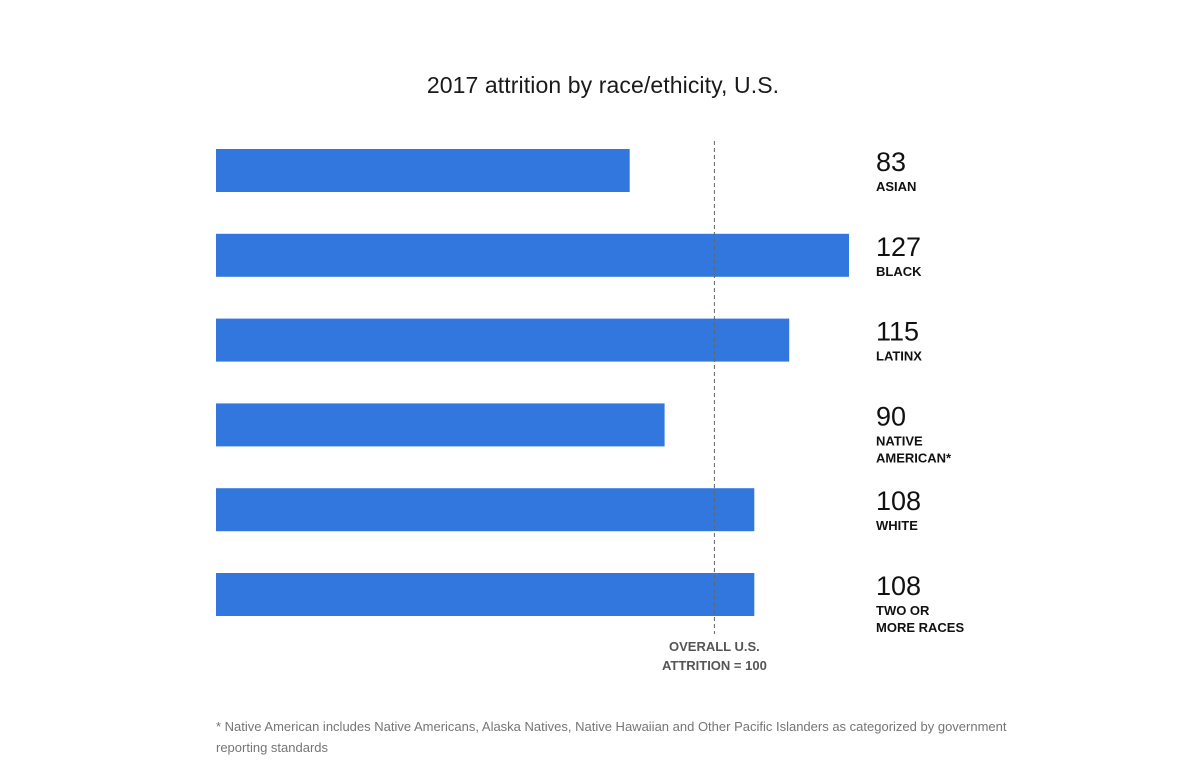  What do you see at coordinates (891, 416) in the screenshot?
I see `data-label: 90` at bounding box center [891, 416].